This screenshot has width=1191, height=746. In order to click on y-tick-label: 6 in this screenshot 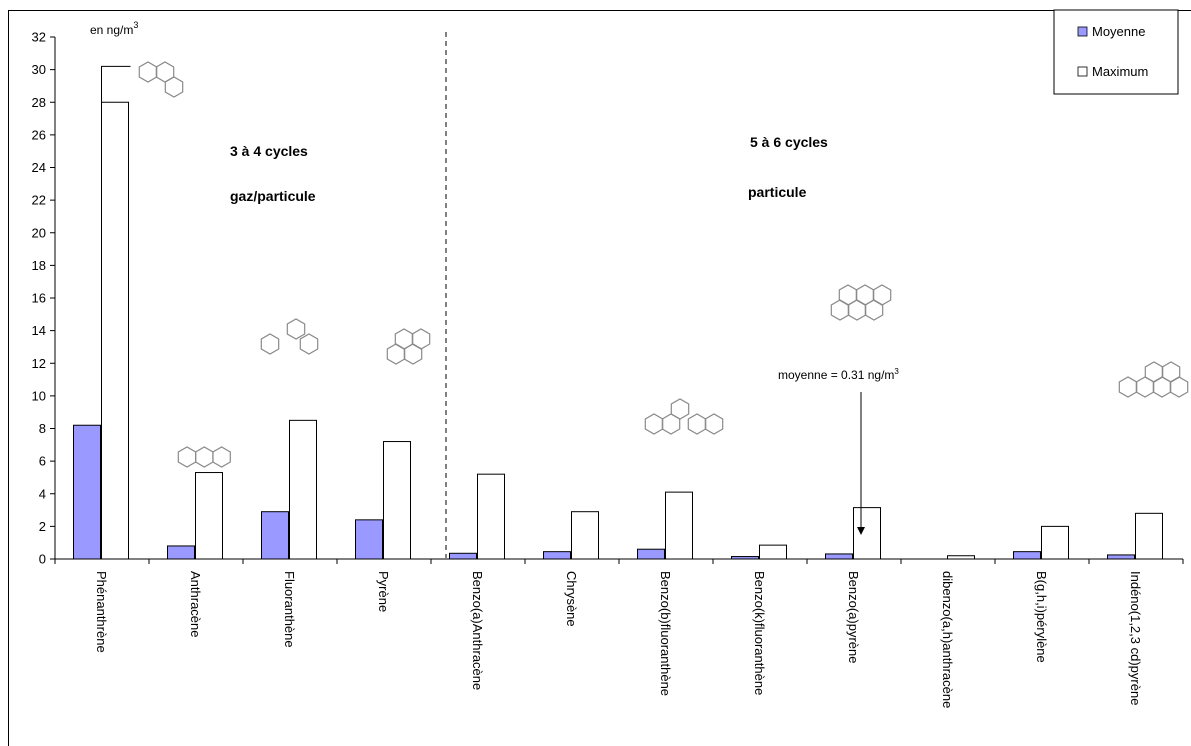, I will do `click(42, 461)`.